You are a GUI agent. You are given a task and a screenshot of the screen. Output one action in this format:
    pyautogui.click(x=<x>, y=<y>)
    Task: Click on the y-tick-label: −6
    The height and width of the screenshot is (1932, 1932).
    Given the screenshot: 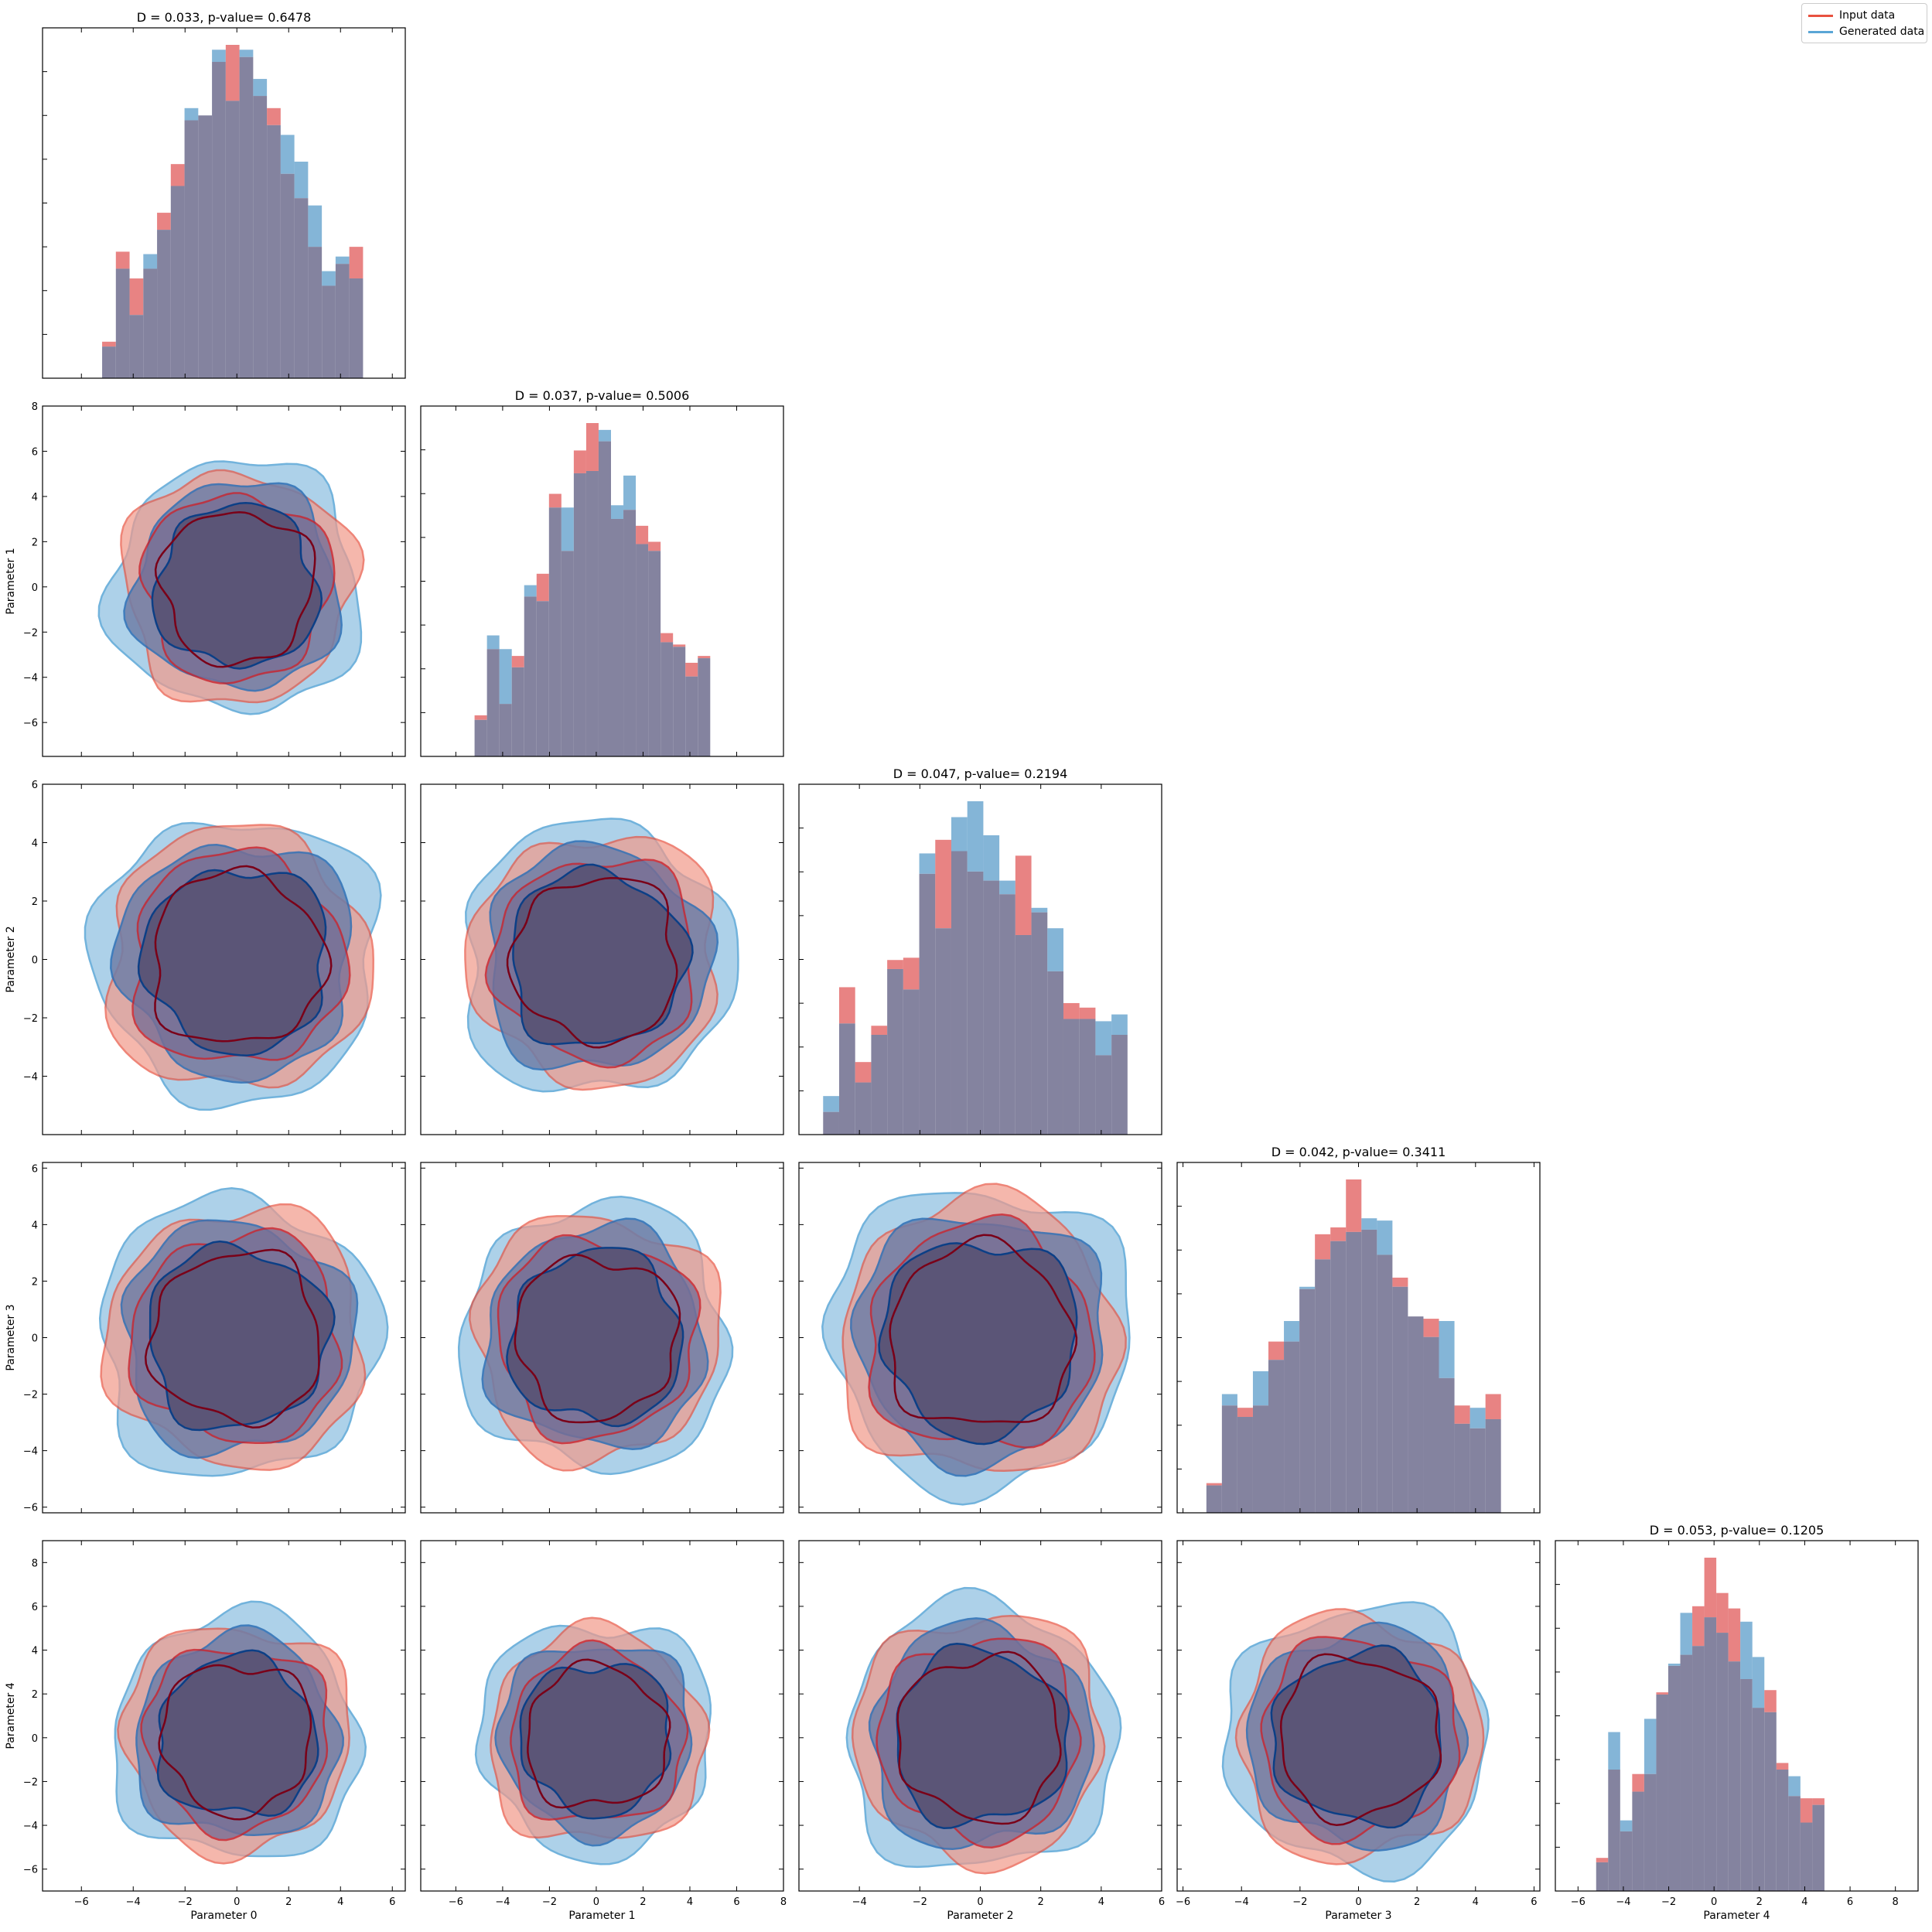 What is the action you would take?
    pyautogui.click(x=30, y=1508)
    